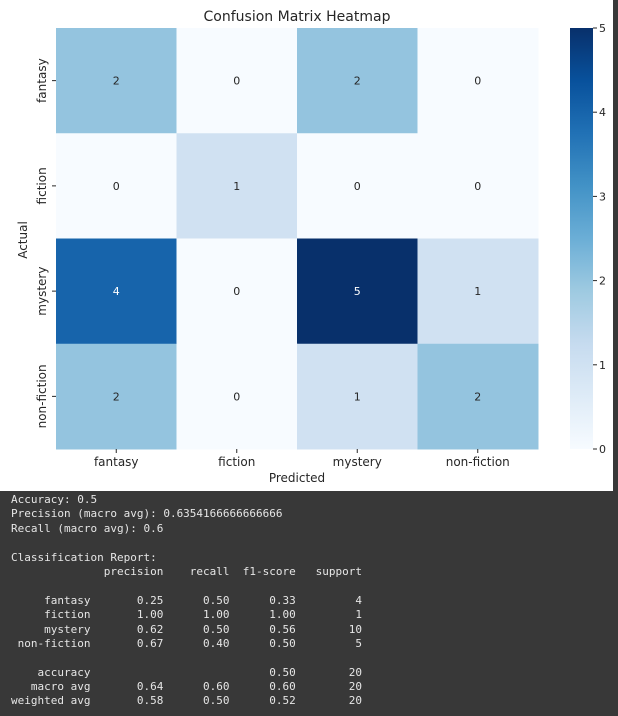 This screenshot has height=716, width=618. What do you see at coordinates (357, 462) in the screenshot?
I see `x-tick-label: mystery` at bounding box center [357, 462].